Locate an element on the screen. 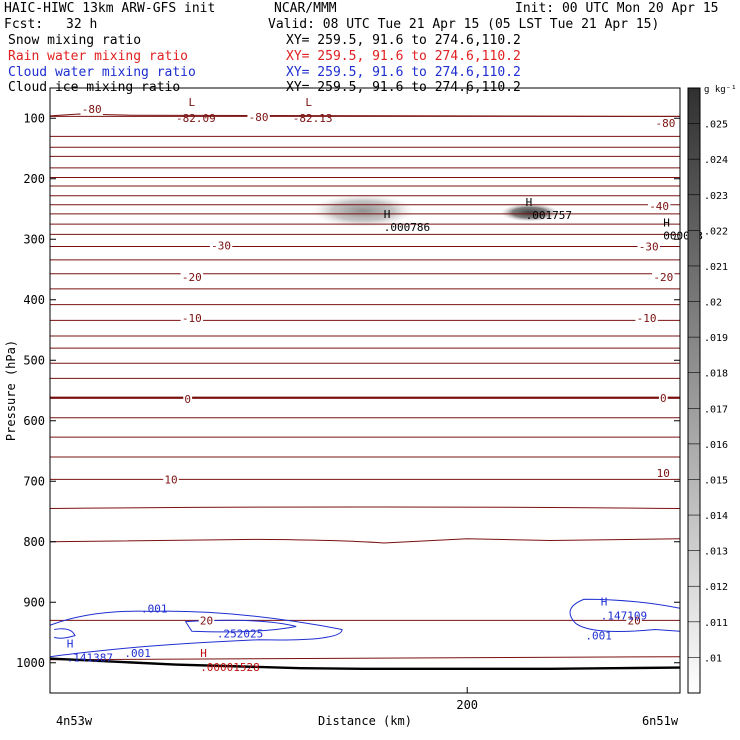  x-start-label: 4n53w is located at coordinates (74, 721).